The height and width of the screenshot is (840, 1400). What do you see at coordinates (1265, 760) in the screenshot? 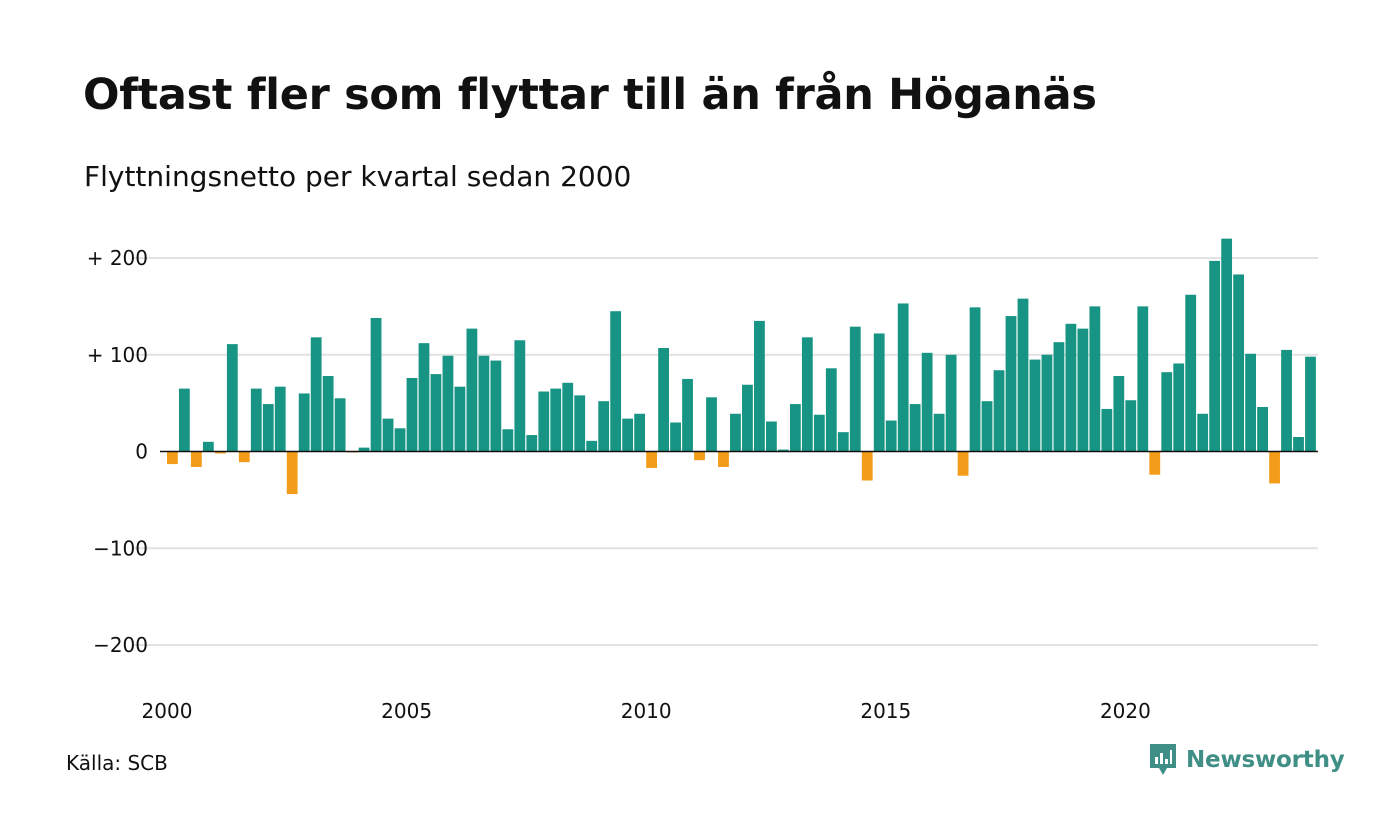
I see `brand-name: Newsworthy` at bounding box center [1265, 760].